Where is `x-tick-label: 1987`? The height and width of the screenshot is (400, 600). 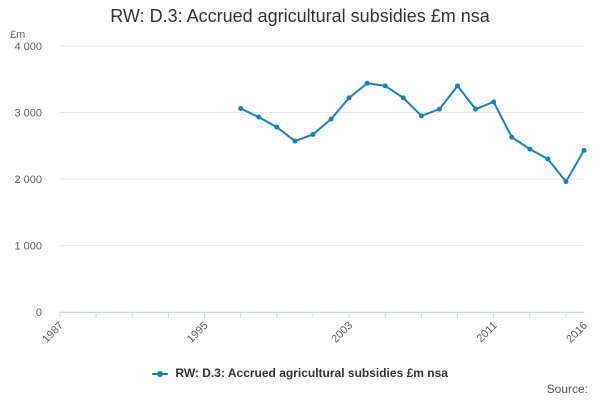 x-tick-label: 1987 is located at coordinates (53, 333).